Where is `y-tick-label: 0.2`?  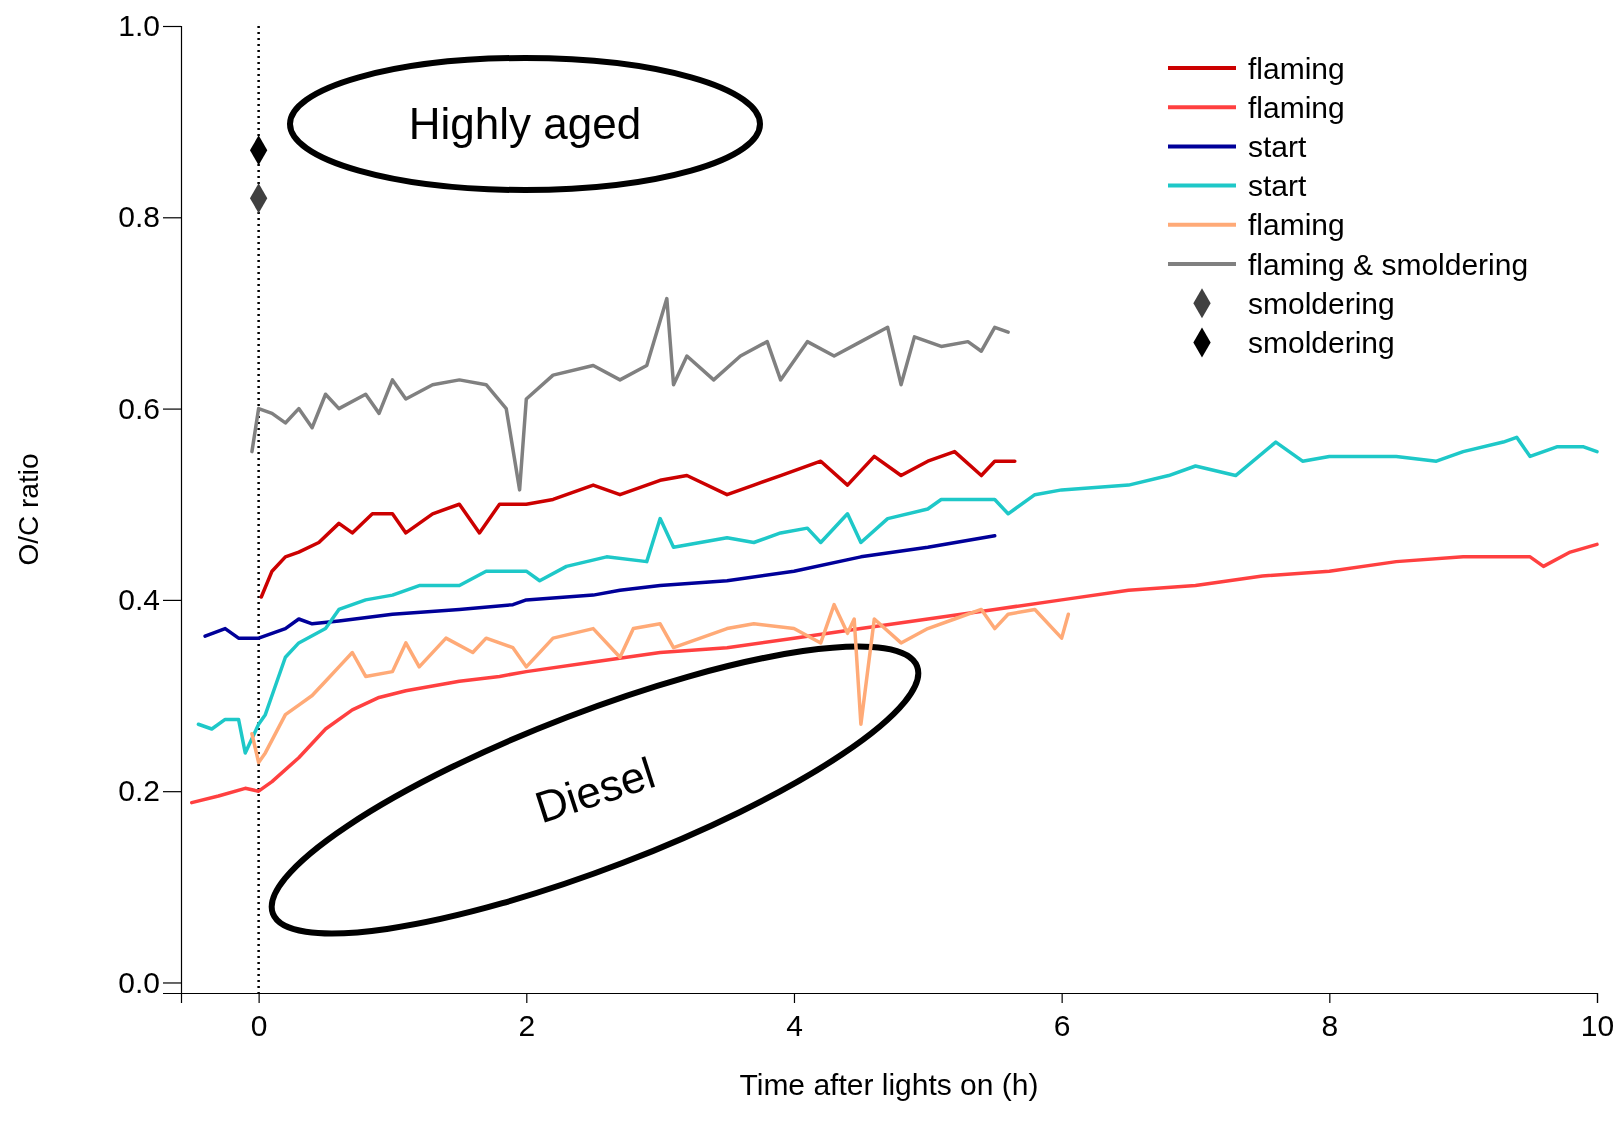
y-tick-label: 0.2 is located at coordinates (139, 791).